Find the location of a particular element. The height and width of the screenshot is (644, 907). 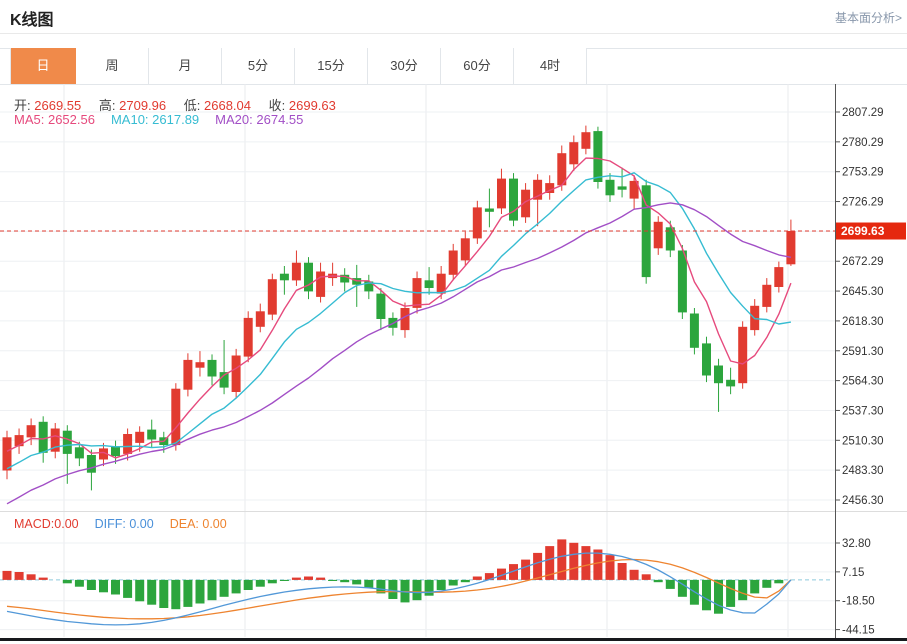

page-title: K线图 is located at coordinates (32, 20).